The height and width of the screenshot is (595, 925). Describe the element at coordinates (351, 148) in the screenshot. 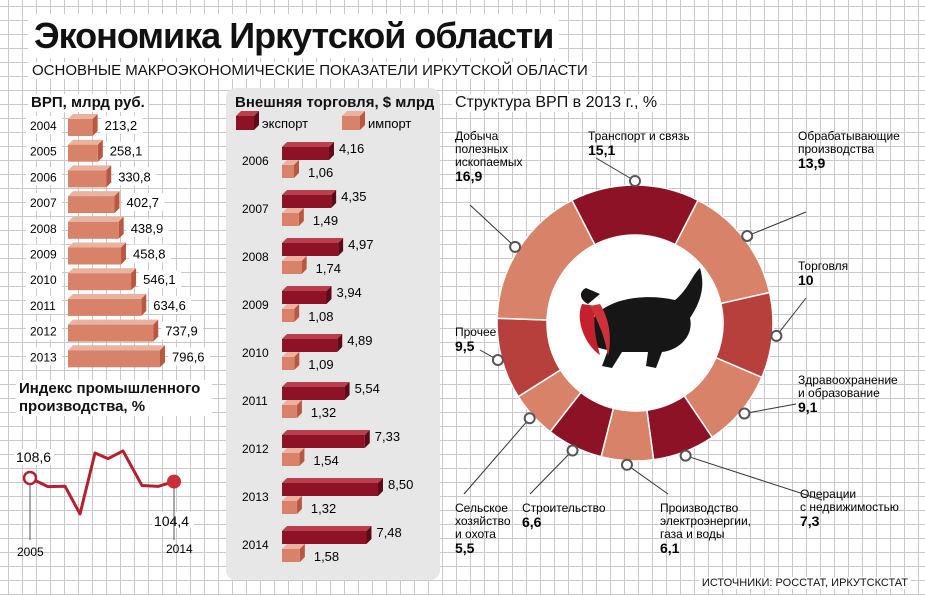

I see `export-value-label: 4,16` at that location.